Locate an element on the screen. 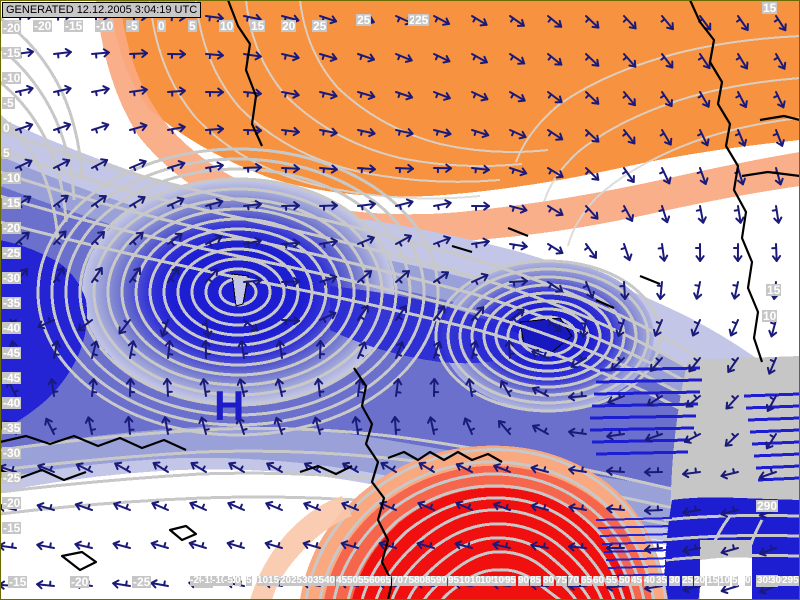 The image size is (800, 600). bottom-axis-label: 300 is located at coordinates (778, 580).